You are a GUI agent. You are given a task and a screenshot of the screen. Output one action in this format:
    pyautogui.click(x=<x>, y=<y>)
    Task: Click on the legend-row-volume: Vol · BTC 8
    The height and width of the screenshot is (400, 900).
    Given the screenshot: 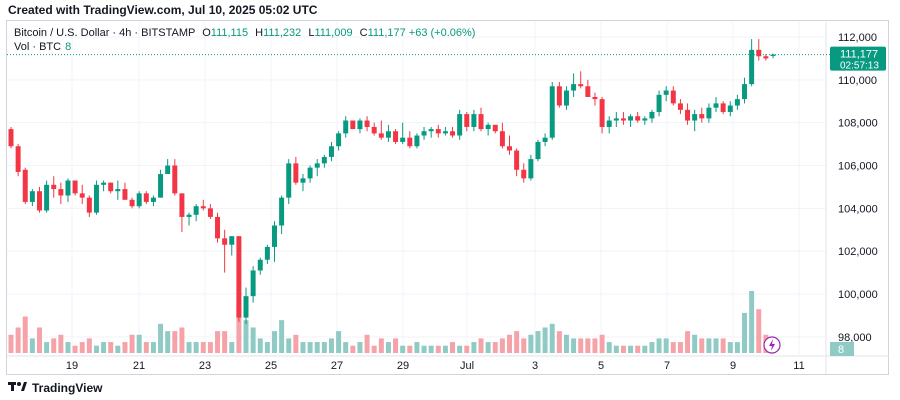 What is the action you would take?
    pyautogui.click(x=244, y=47)
    